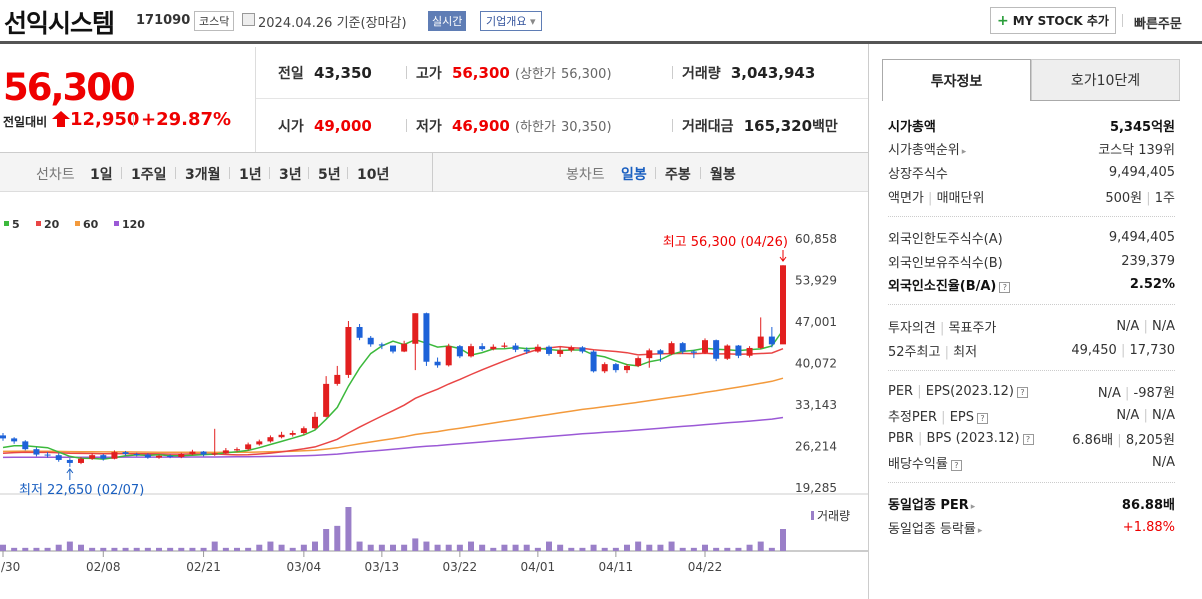  Describe the element at coordinates (329, 175) in the screenshot. I see `tab-5y: 5년` at that location.